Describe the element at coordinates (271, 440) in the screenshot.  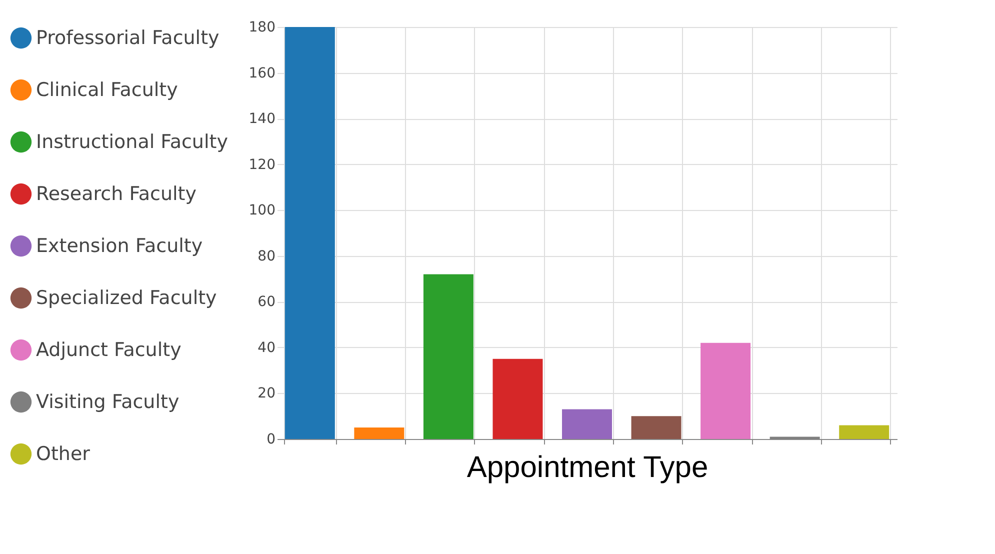
I see `y-tick-label: 0` at that location.